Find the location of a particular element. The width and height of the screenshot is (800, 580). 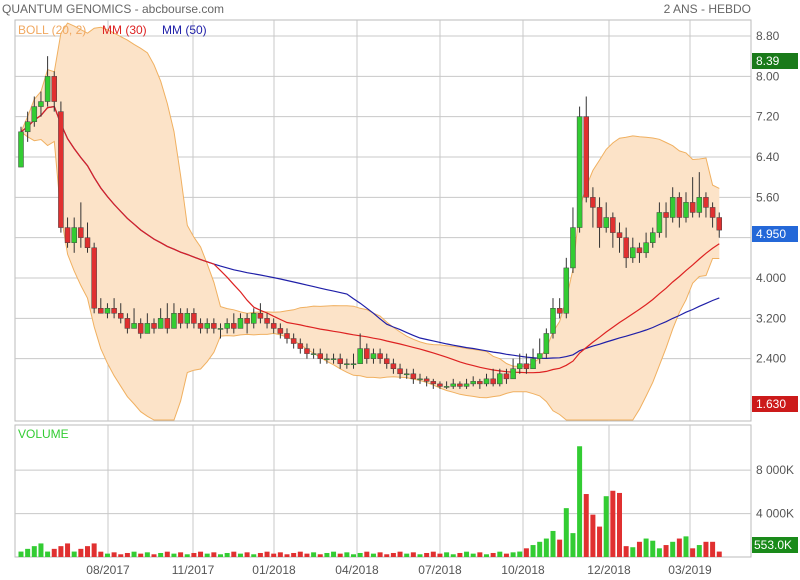

volume-label: VOLUME is located at coordinates (43, 434).